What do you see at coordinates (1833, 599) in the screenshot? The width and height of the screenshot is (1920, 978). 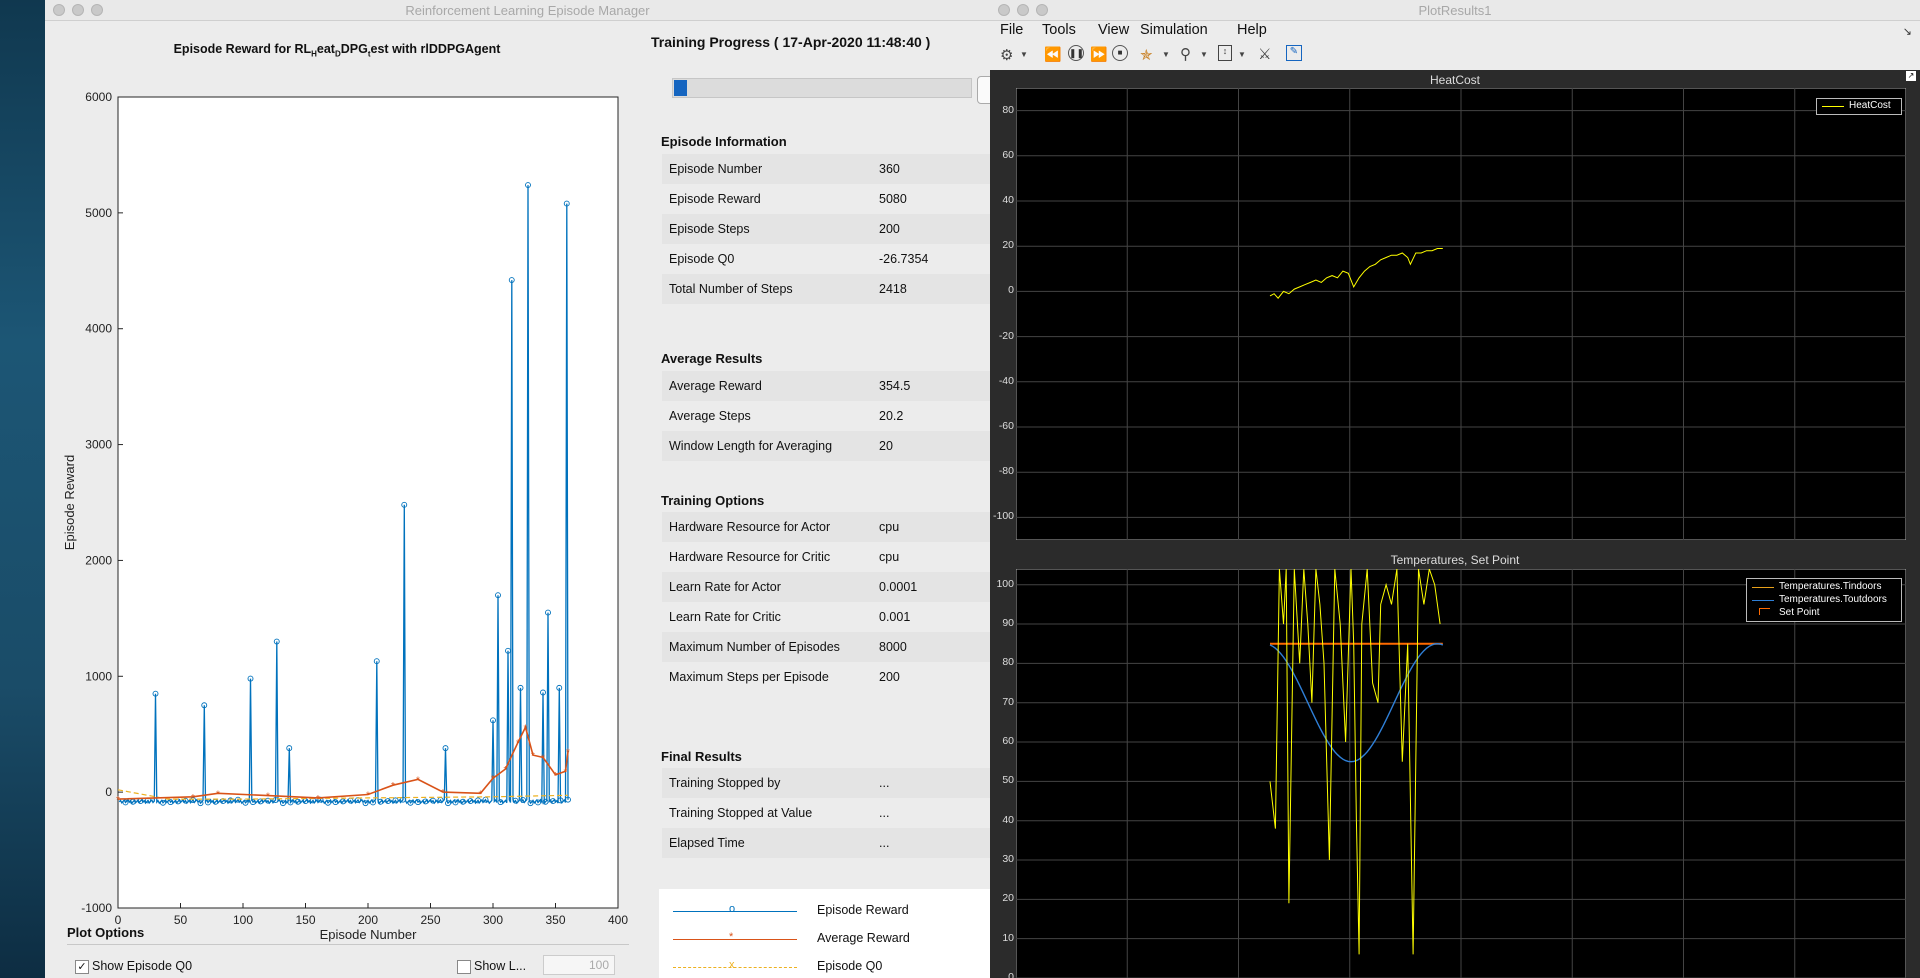 I see `legend-label: Temperatures.Toutdoors` at bounding box center [1833, 599].